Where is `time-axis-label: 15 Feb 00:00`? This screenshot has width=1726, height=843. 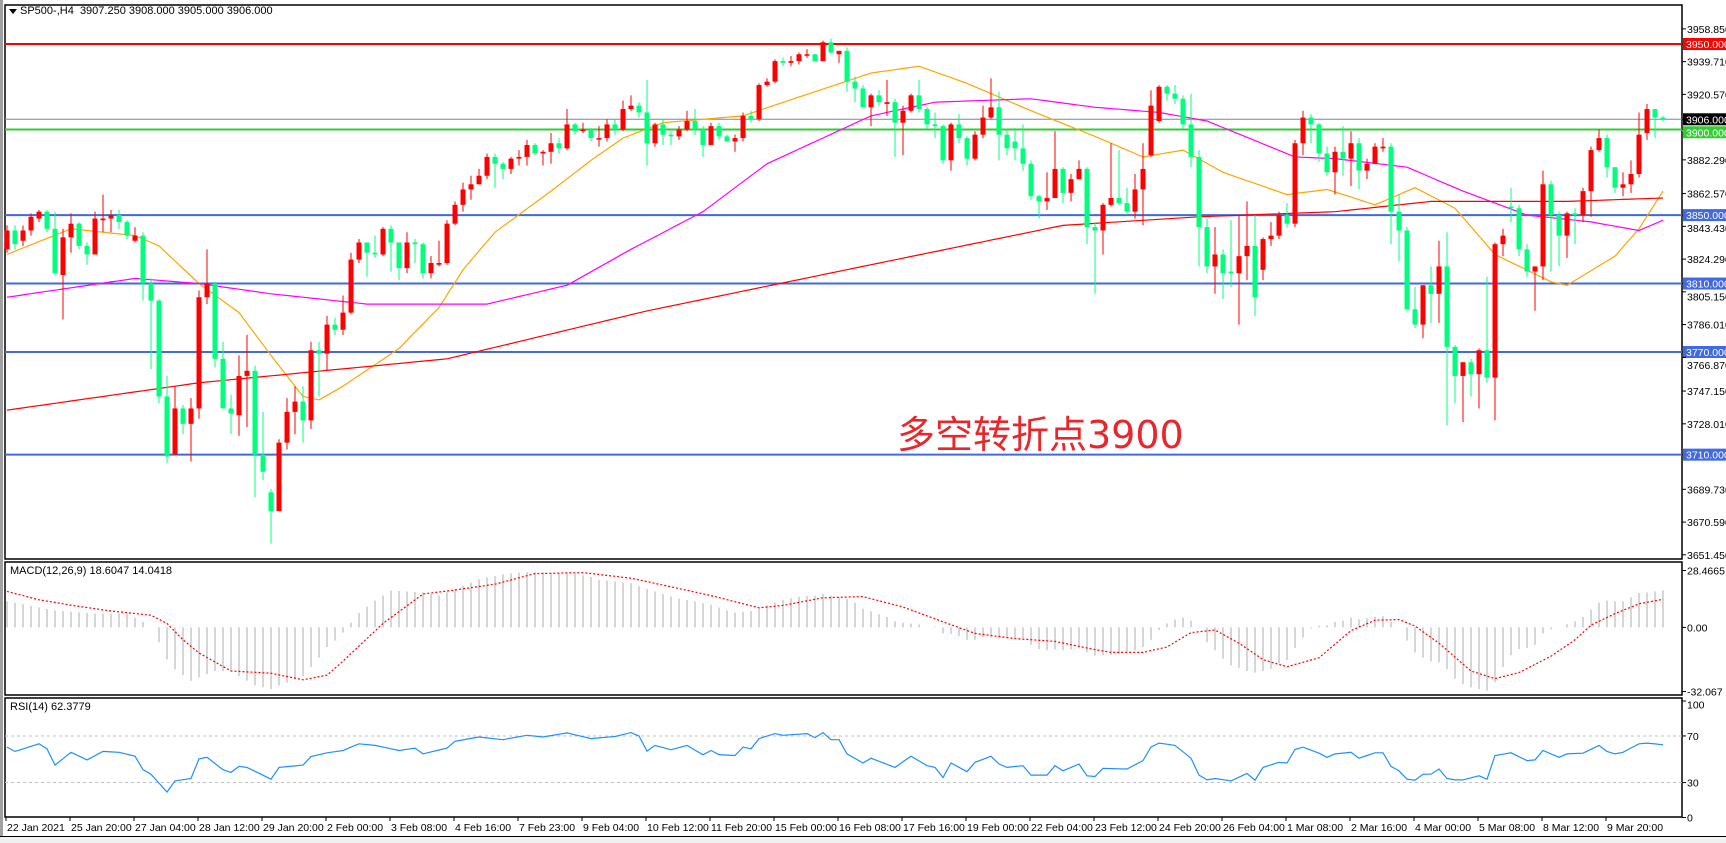 time-axis-label: 15 Feb 00:00 is located at coordinates (806, 828).